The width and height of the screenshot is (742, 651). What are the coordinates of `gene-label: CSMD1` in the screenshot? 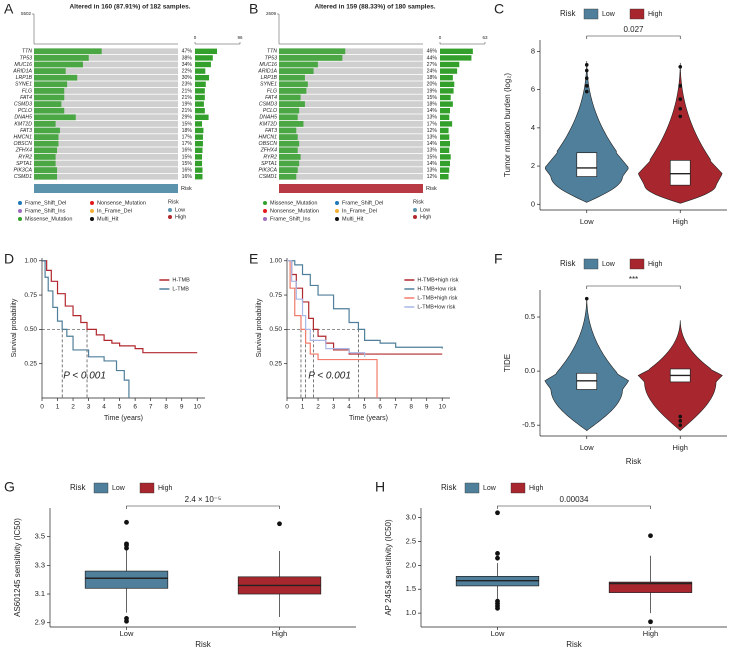 It's located at (268, 177).